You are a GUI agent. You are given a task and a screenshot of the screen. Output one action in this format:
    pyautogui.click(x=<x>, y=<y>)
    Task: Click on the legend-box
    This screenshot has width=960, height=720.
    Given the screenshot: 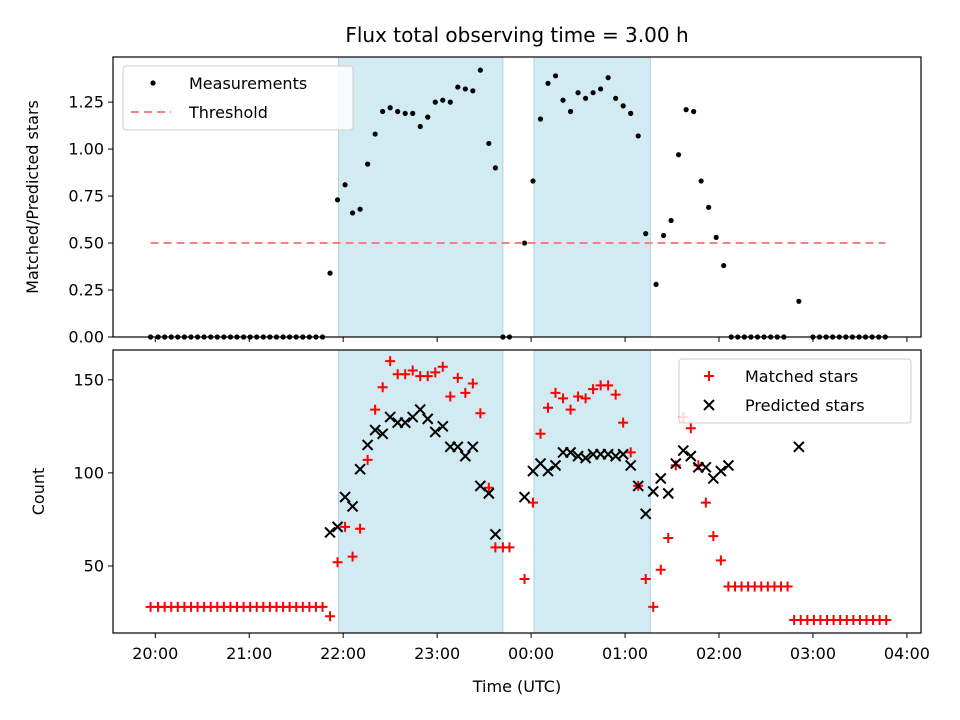 What is the action you would take?
    pyautogui.click(x=238, y=98)
    